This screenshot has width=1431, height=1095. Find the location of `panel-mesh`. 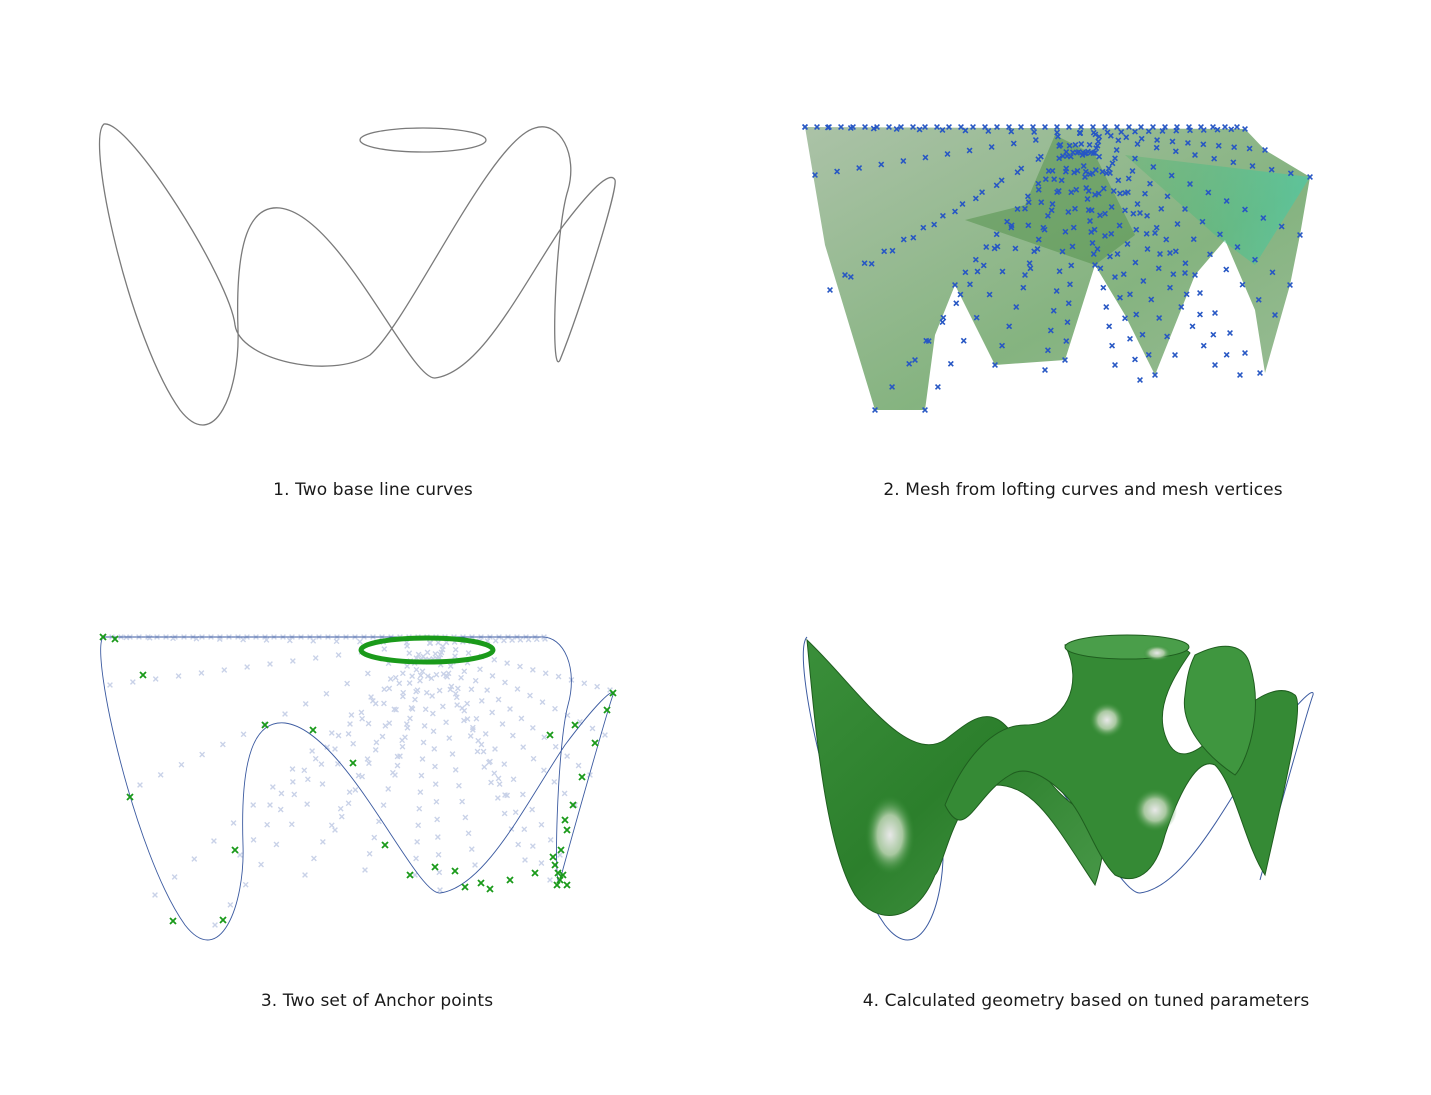

panel-mesh is located at coordinates (1060, 270).